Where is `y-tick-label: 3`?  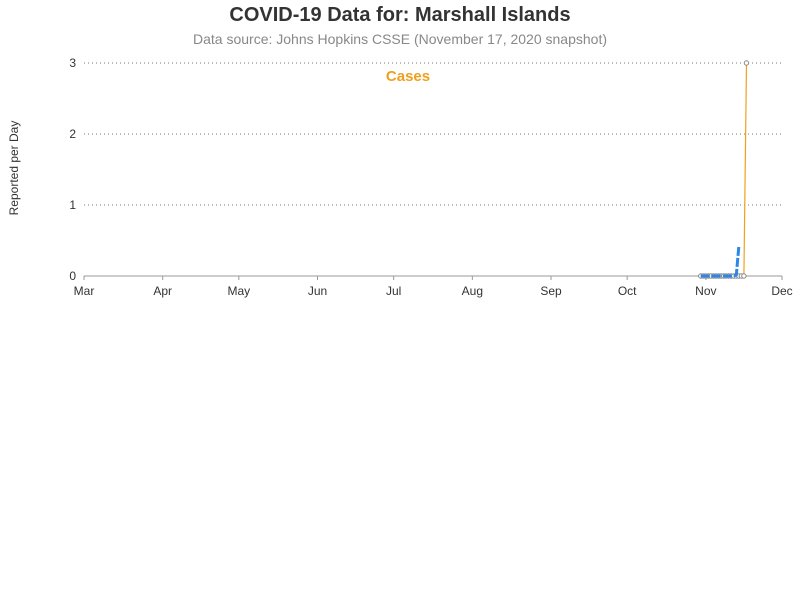 y-tick-label: 3 is located at coordinates (72, 63).